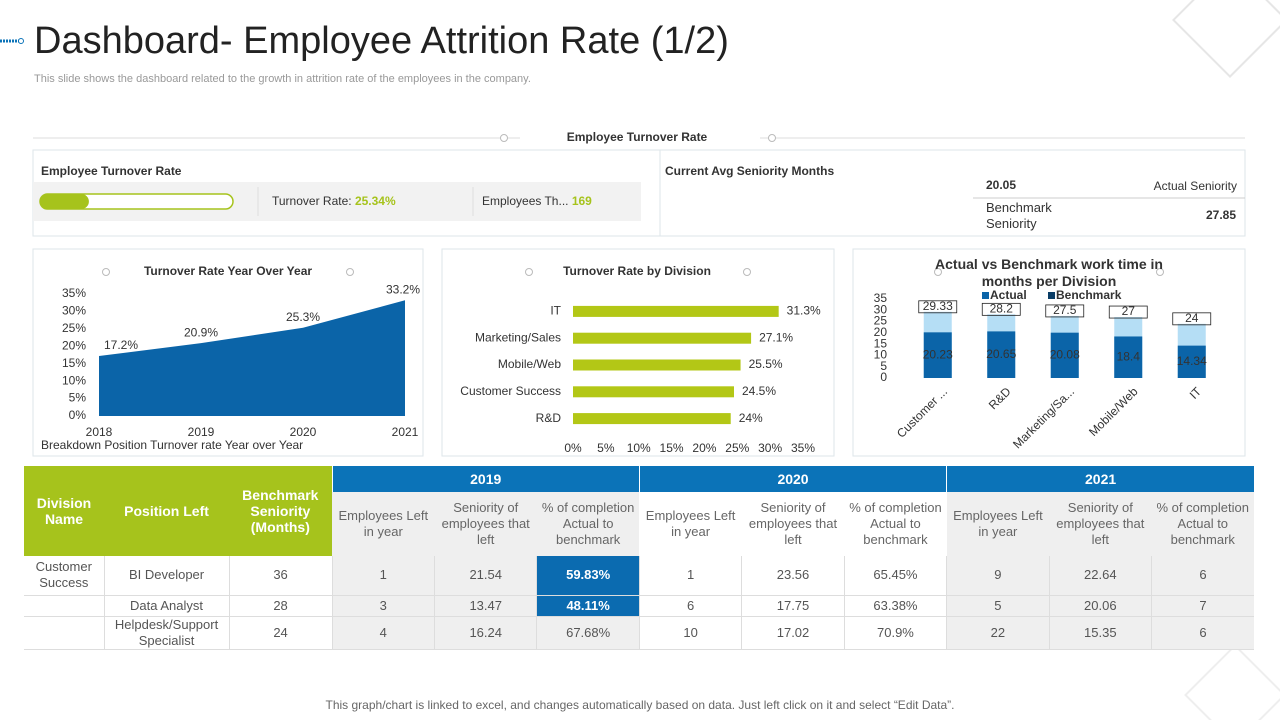 The height and width of the screenshot is (720, 1280). Describe the element at coordinates (74, 328) in the screenshot. I see `y-tick-label: 25%` at that location.